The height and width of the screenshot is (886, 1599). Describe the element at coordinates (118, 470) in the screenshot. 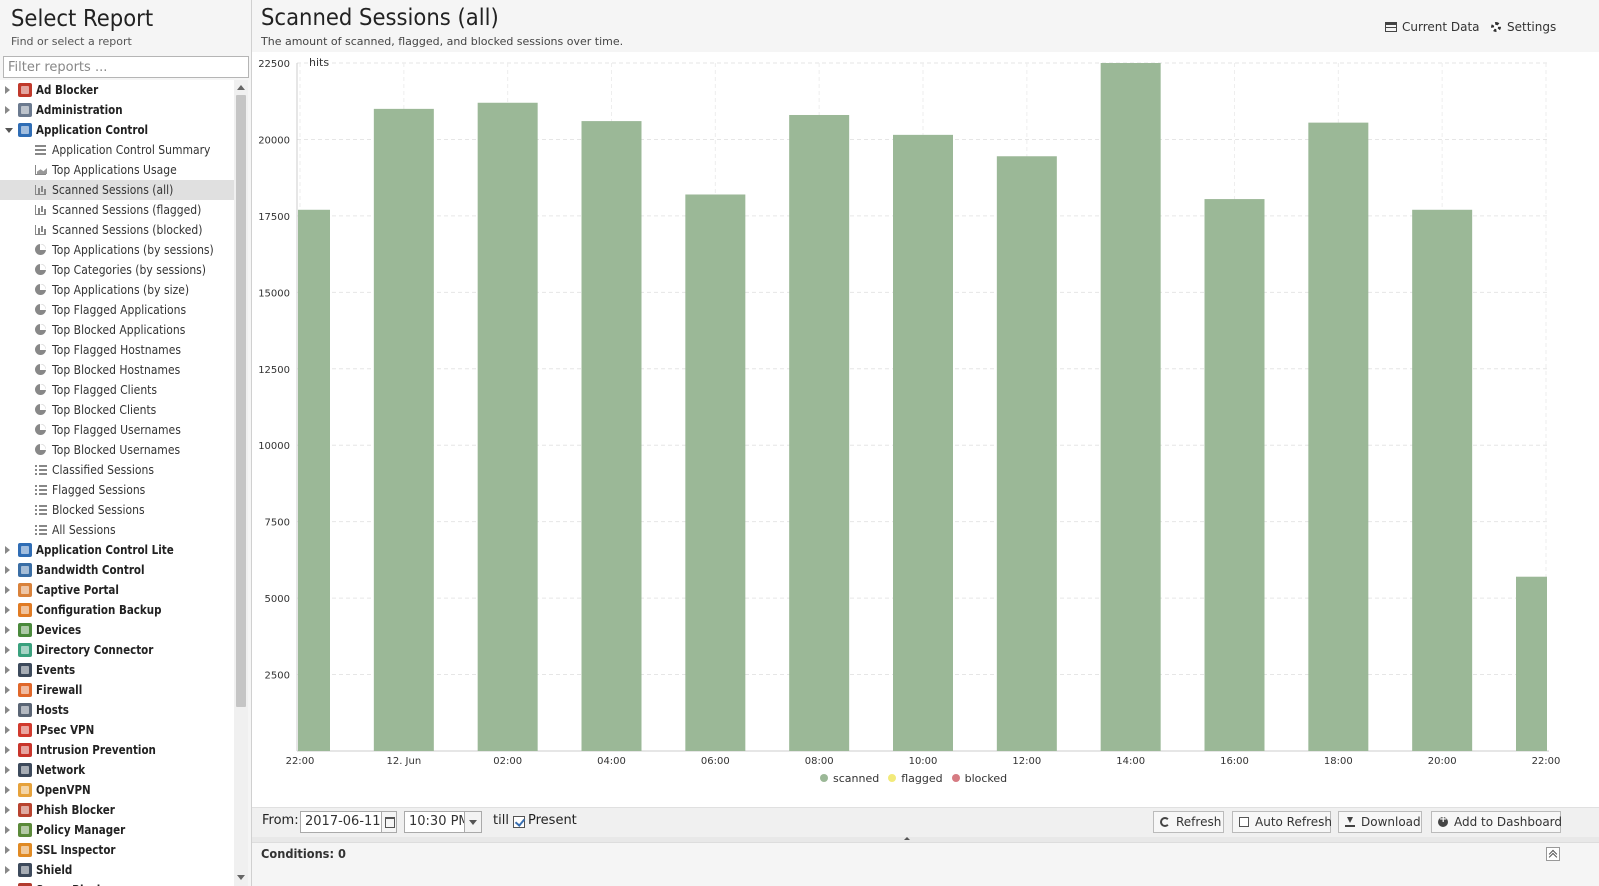

I see `tree-report-item: Classified Sessions` at that location.